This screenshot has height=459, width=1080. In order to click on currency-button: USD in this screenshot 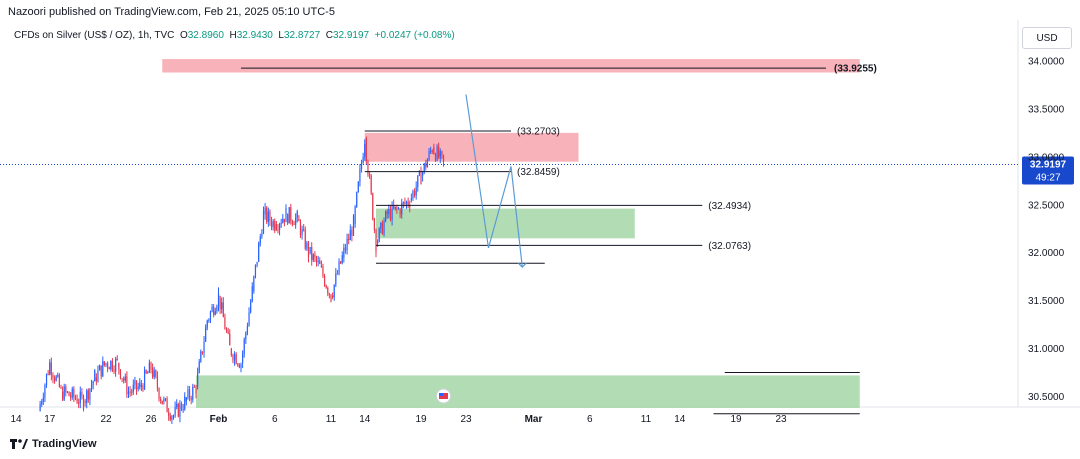, I will do `click(1047, 38)`.